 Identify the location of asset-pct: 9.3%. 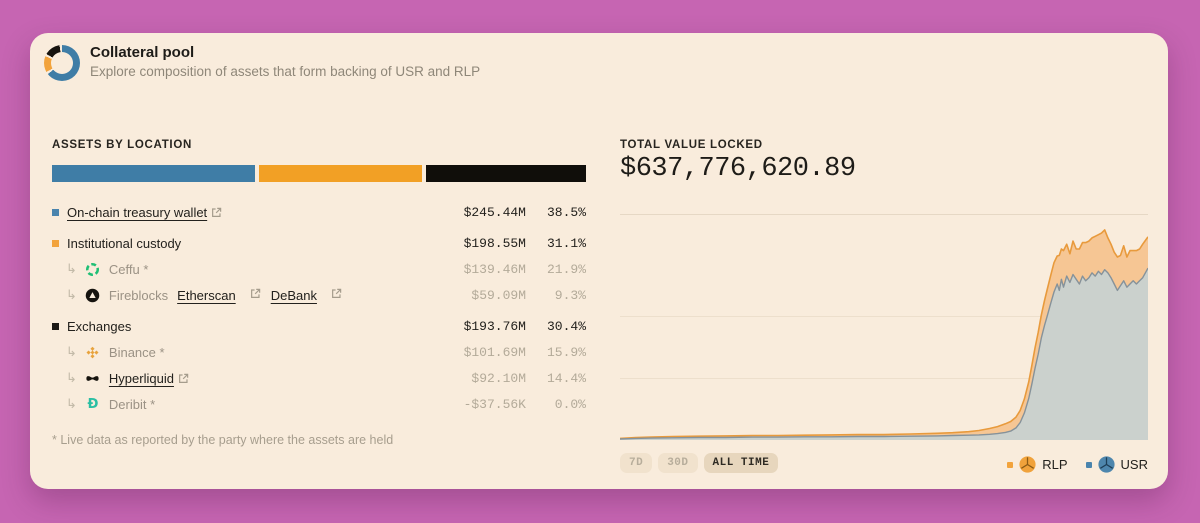
(570, 295).